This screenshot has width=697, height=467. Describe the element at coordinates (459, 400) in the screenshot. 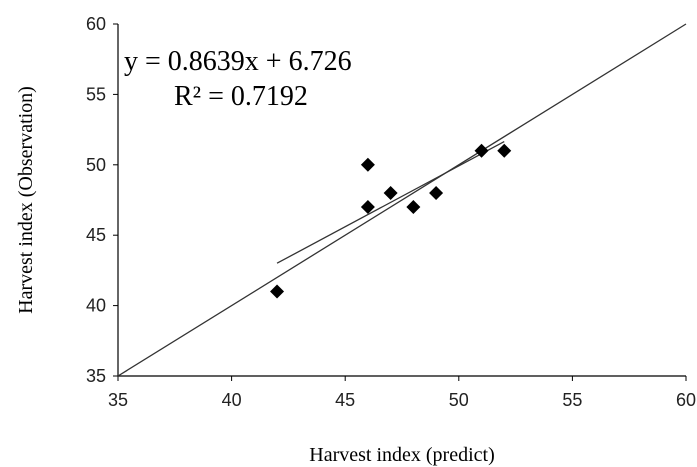

I see `x-tick-label: 50` at that location.